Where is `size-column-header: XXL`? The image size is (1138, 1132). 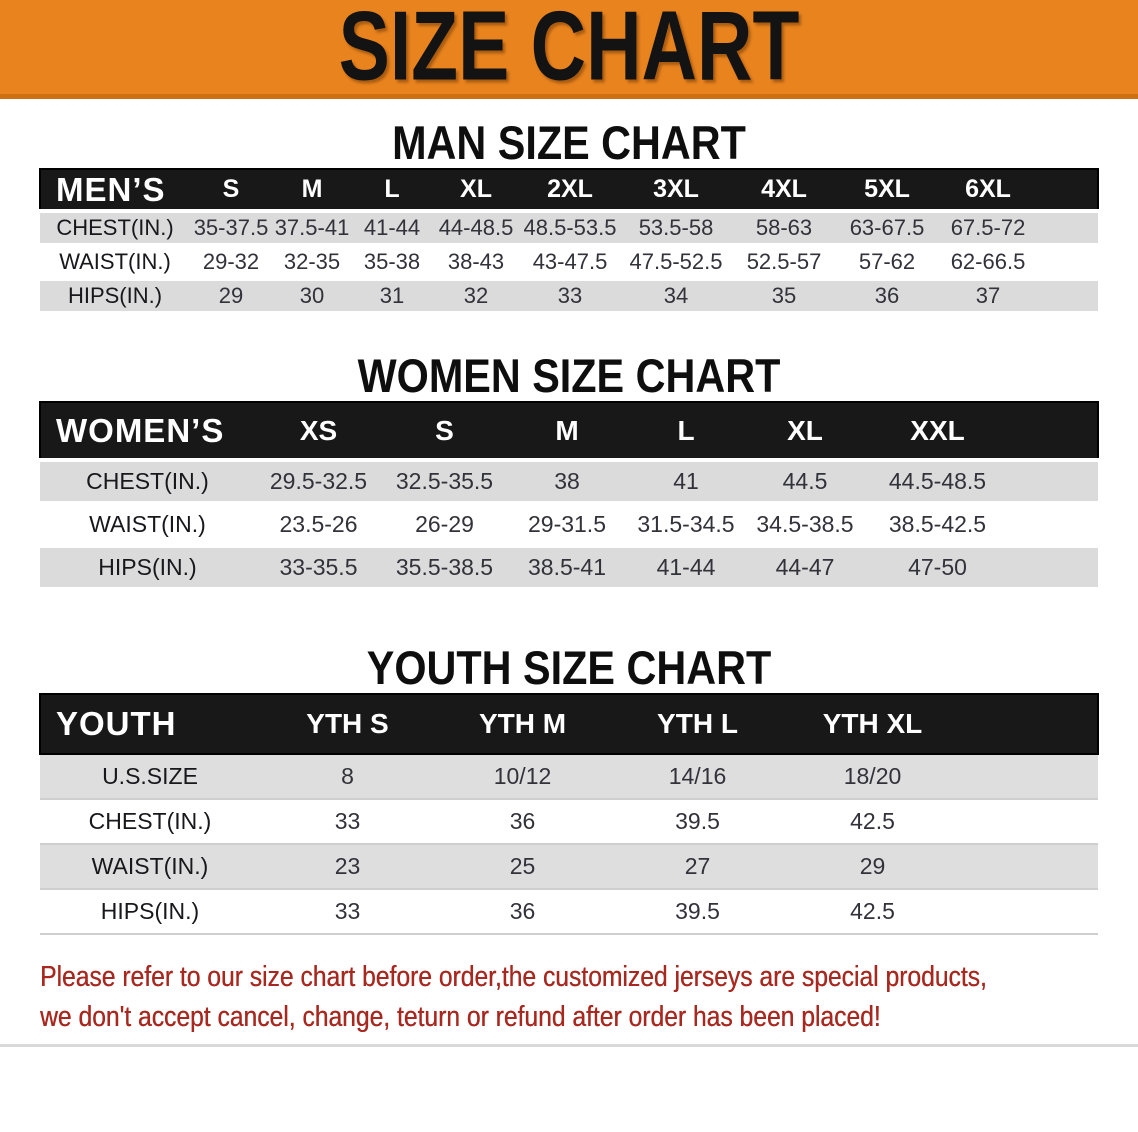
size-column-header: XXL is located at coordinates (937, 431).